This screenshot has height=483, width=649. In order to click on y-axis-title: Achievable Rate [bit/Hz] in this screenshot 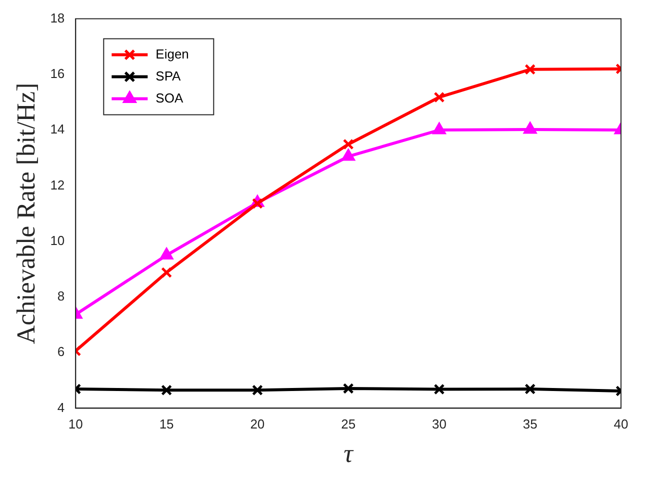, I will do `click(25, 213)`.